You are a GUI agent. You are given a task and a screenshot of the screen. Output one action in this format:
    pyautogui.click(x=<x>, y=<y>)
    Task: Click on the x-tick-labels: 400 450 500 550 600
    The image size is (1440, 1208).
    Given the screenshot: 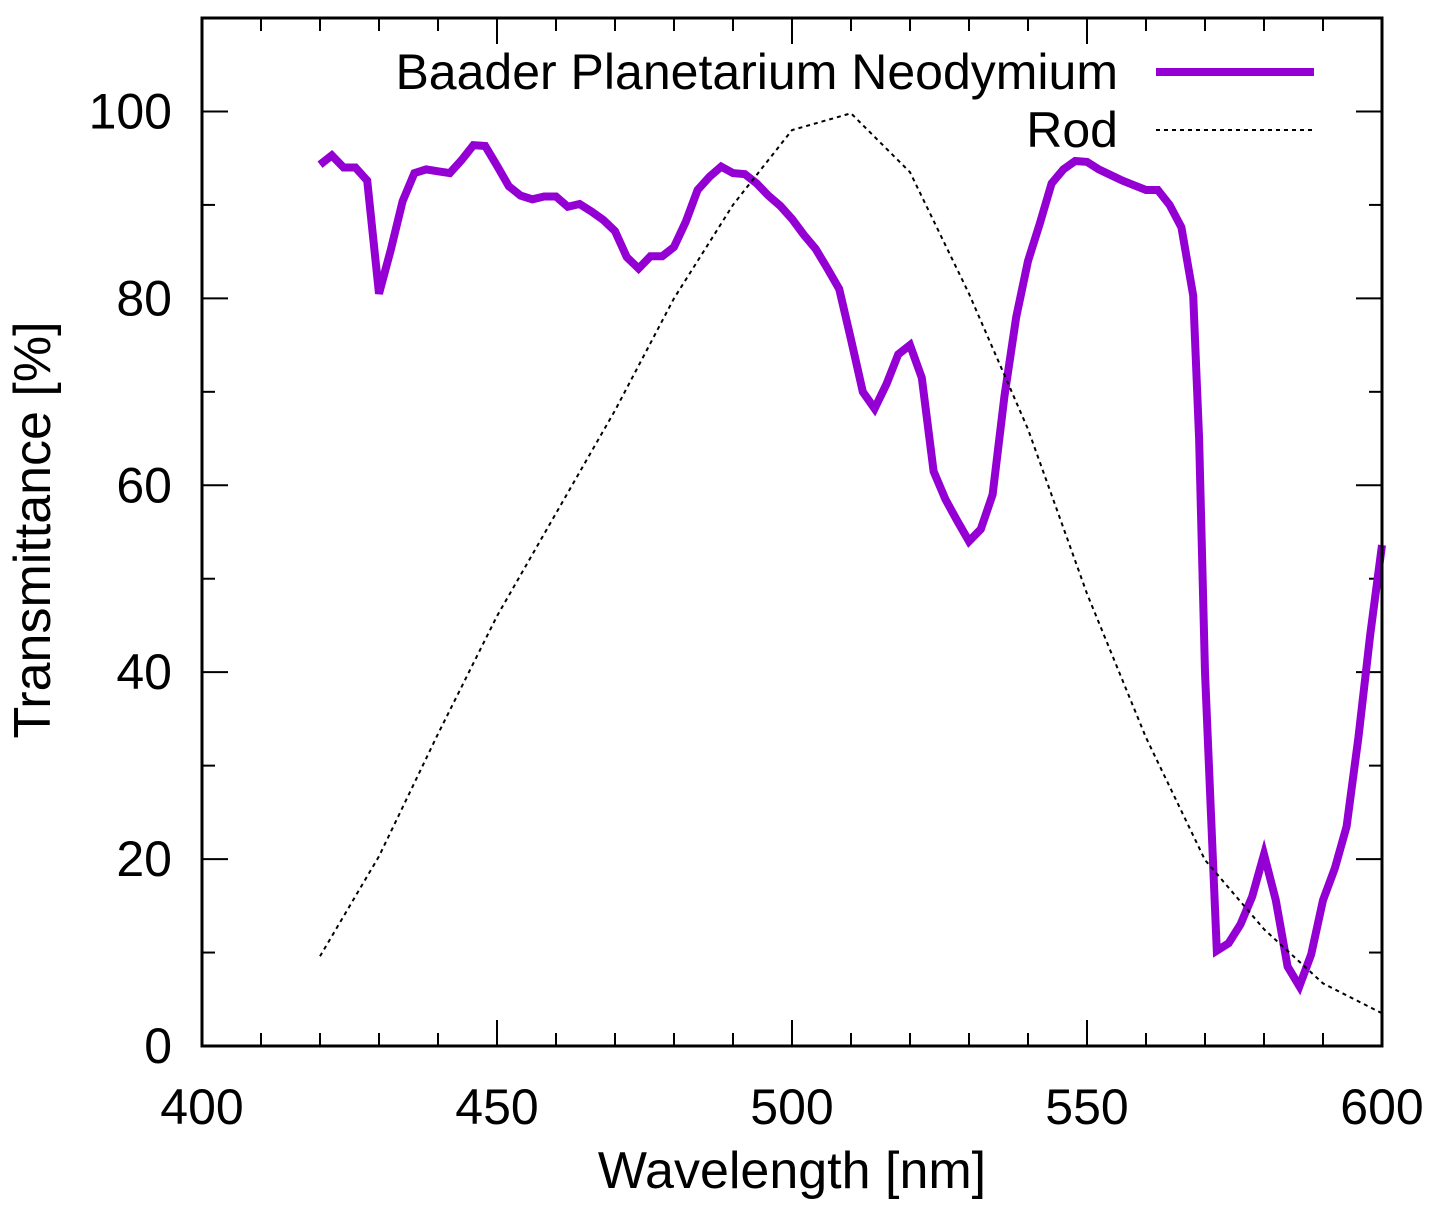 What is the action you would take?
    pyautogui.click(x=791, y=1107)
    